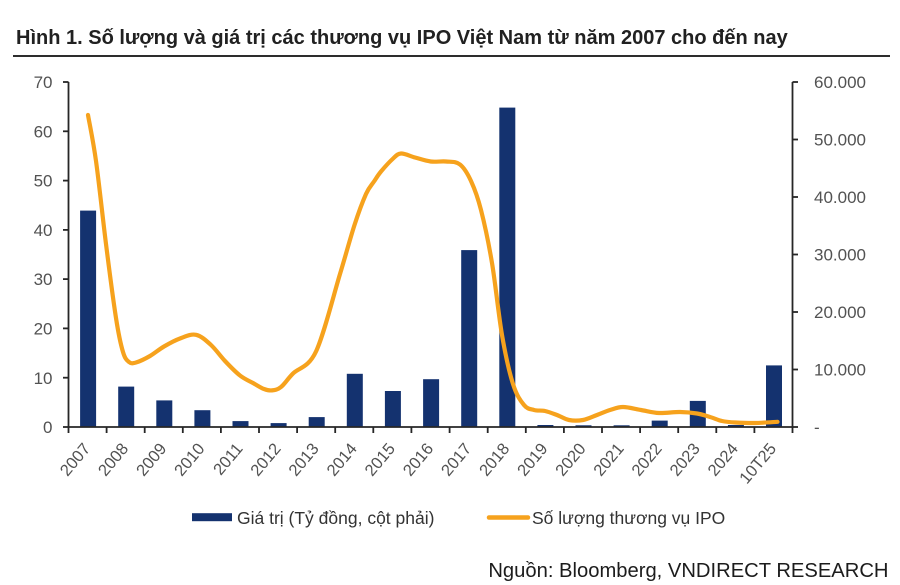 This screenshot has width=900, height=585. Describe the element at coordinates (43, 329) in the screenshot. I see `svg-text: 20` at that location.